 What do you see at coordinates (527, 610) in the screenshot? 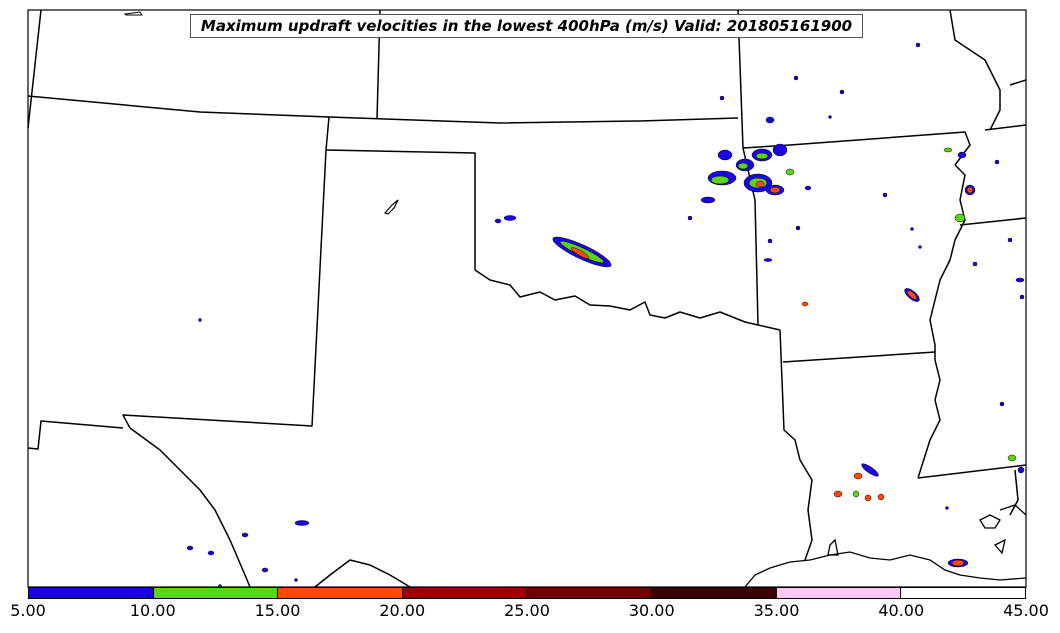
I see `colorbar-tick-label: 25.00` at bounding box center [527, 610].